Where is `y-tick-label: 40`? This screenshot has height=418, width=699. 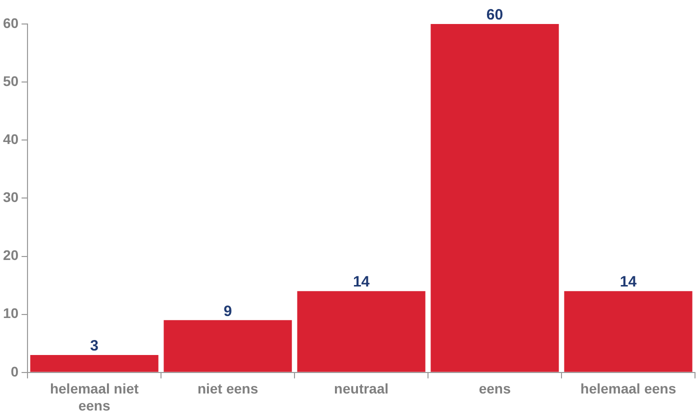 y-tick-label: 40 is located at coordinates (10, 138).